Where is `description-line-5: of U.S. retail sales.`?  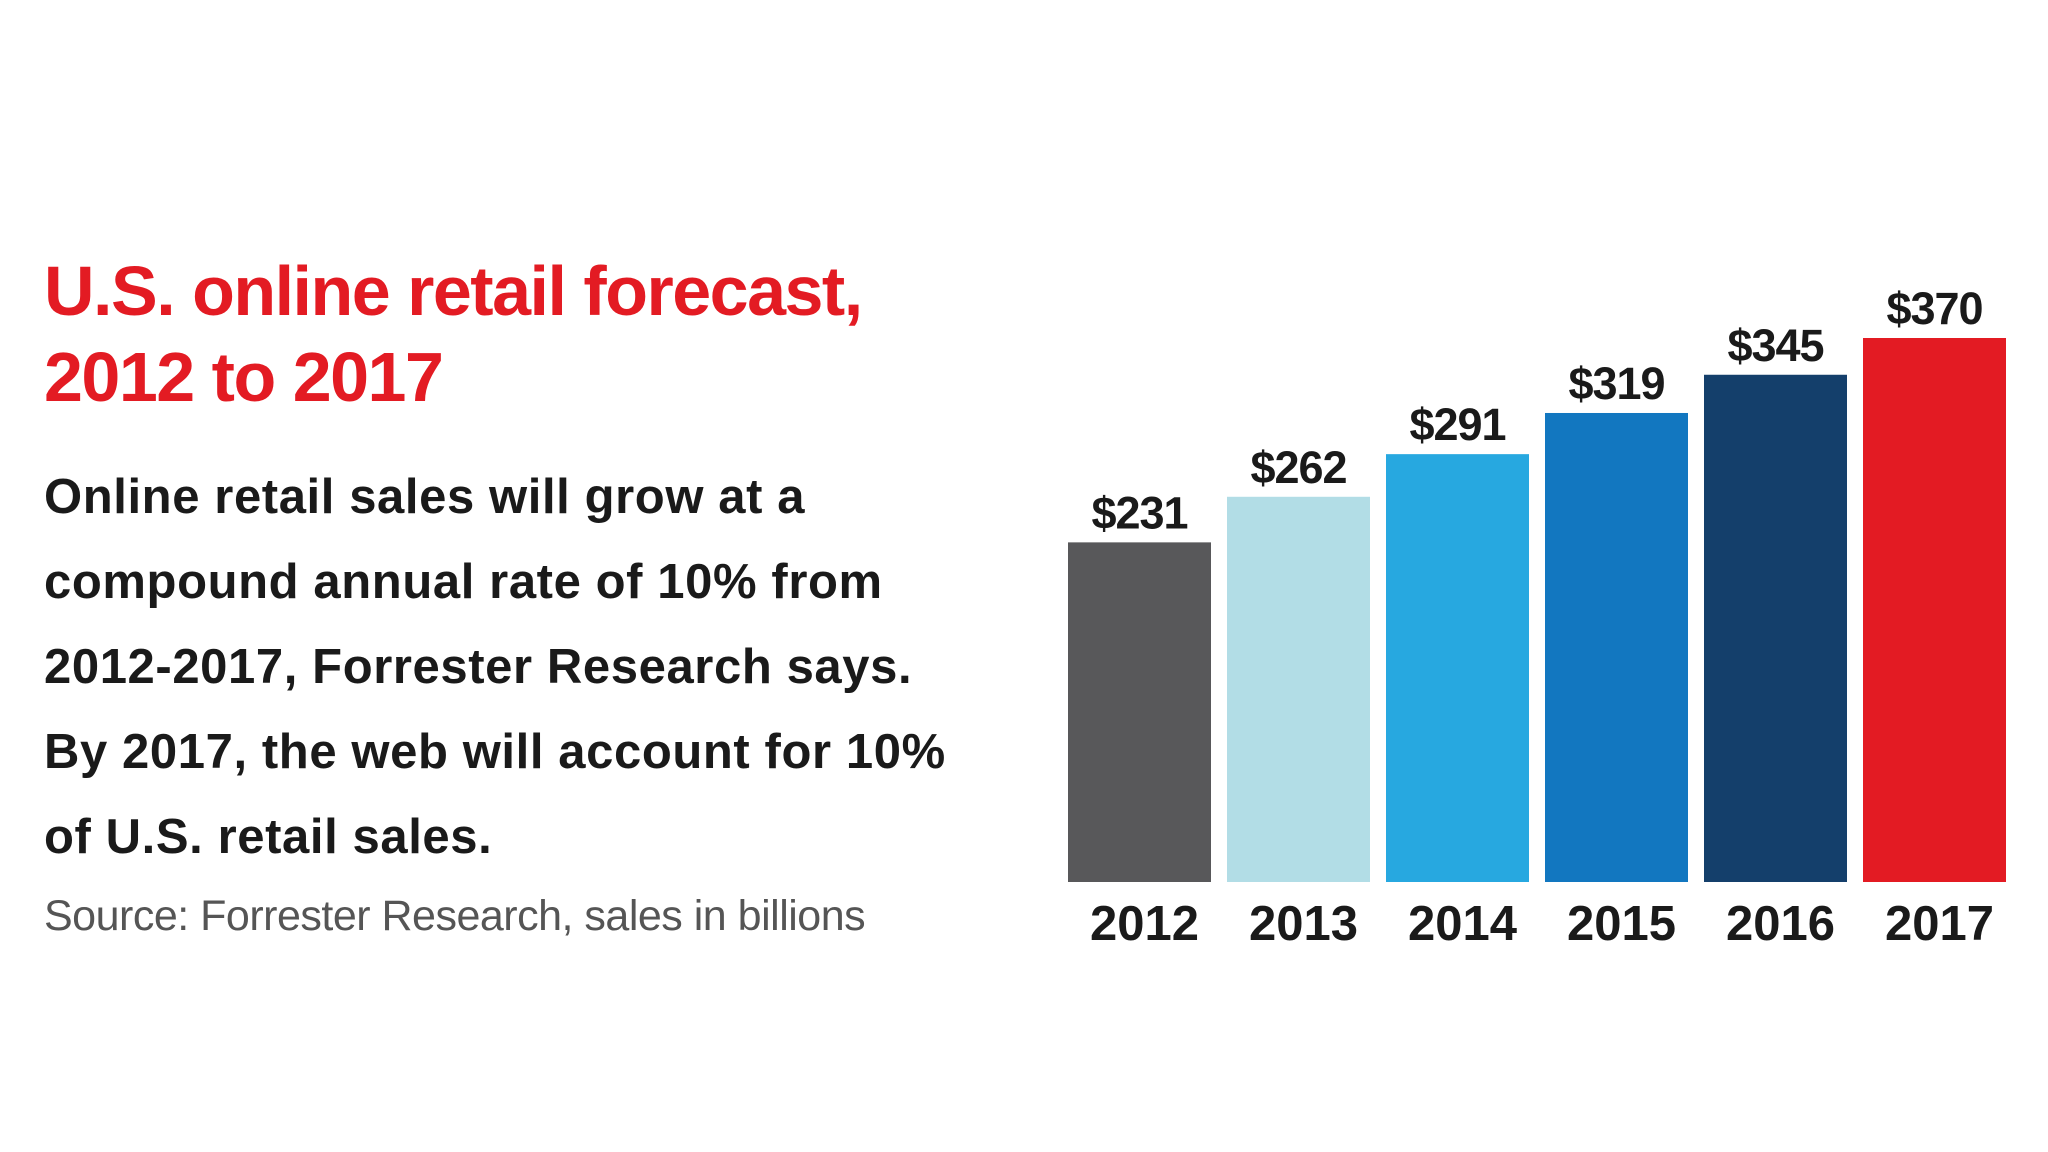 description-line-5: of U.S. retail sales. is located at coordinates (268, 837).